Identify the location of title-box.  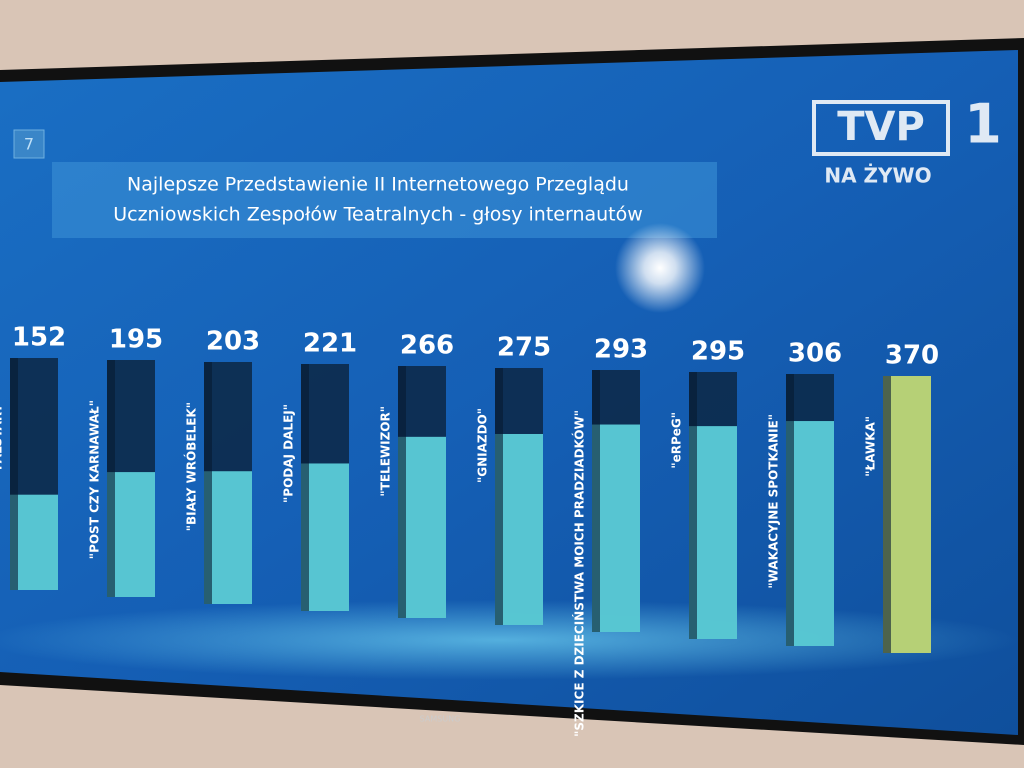
(384, 200).